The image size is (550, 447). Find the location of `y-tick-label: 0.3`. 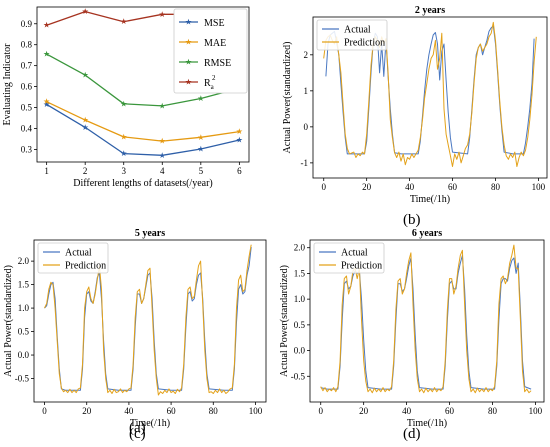

y-tick-label: 0.3 is located at coordinates (27, 149).